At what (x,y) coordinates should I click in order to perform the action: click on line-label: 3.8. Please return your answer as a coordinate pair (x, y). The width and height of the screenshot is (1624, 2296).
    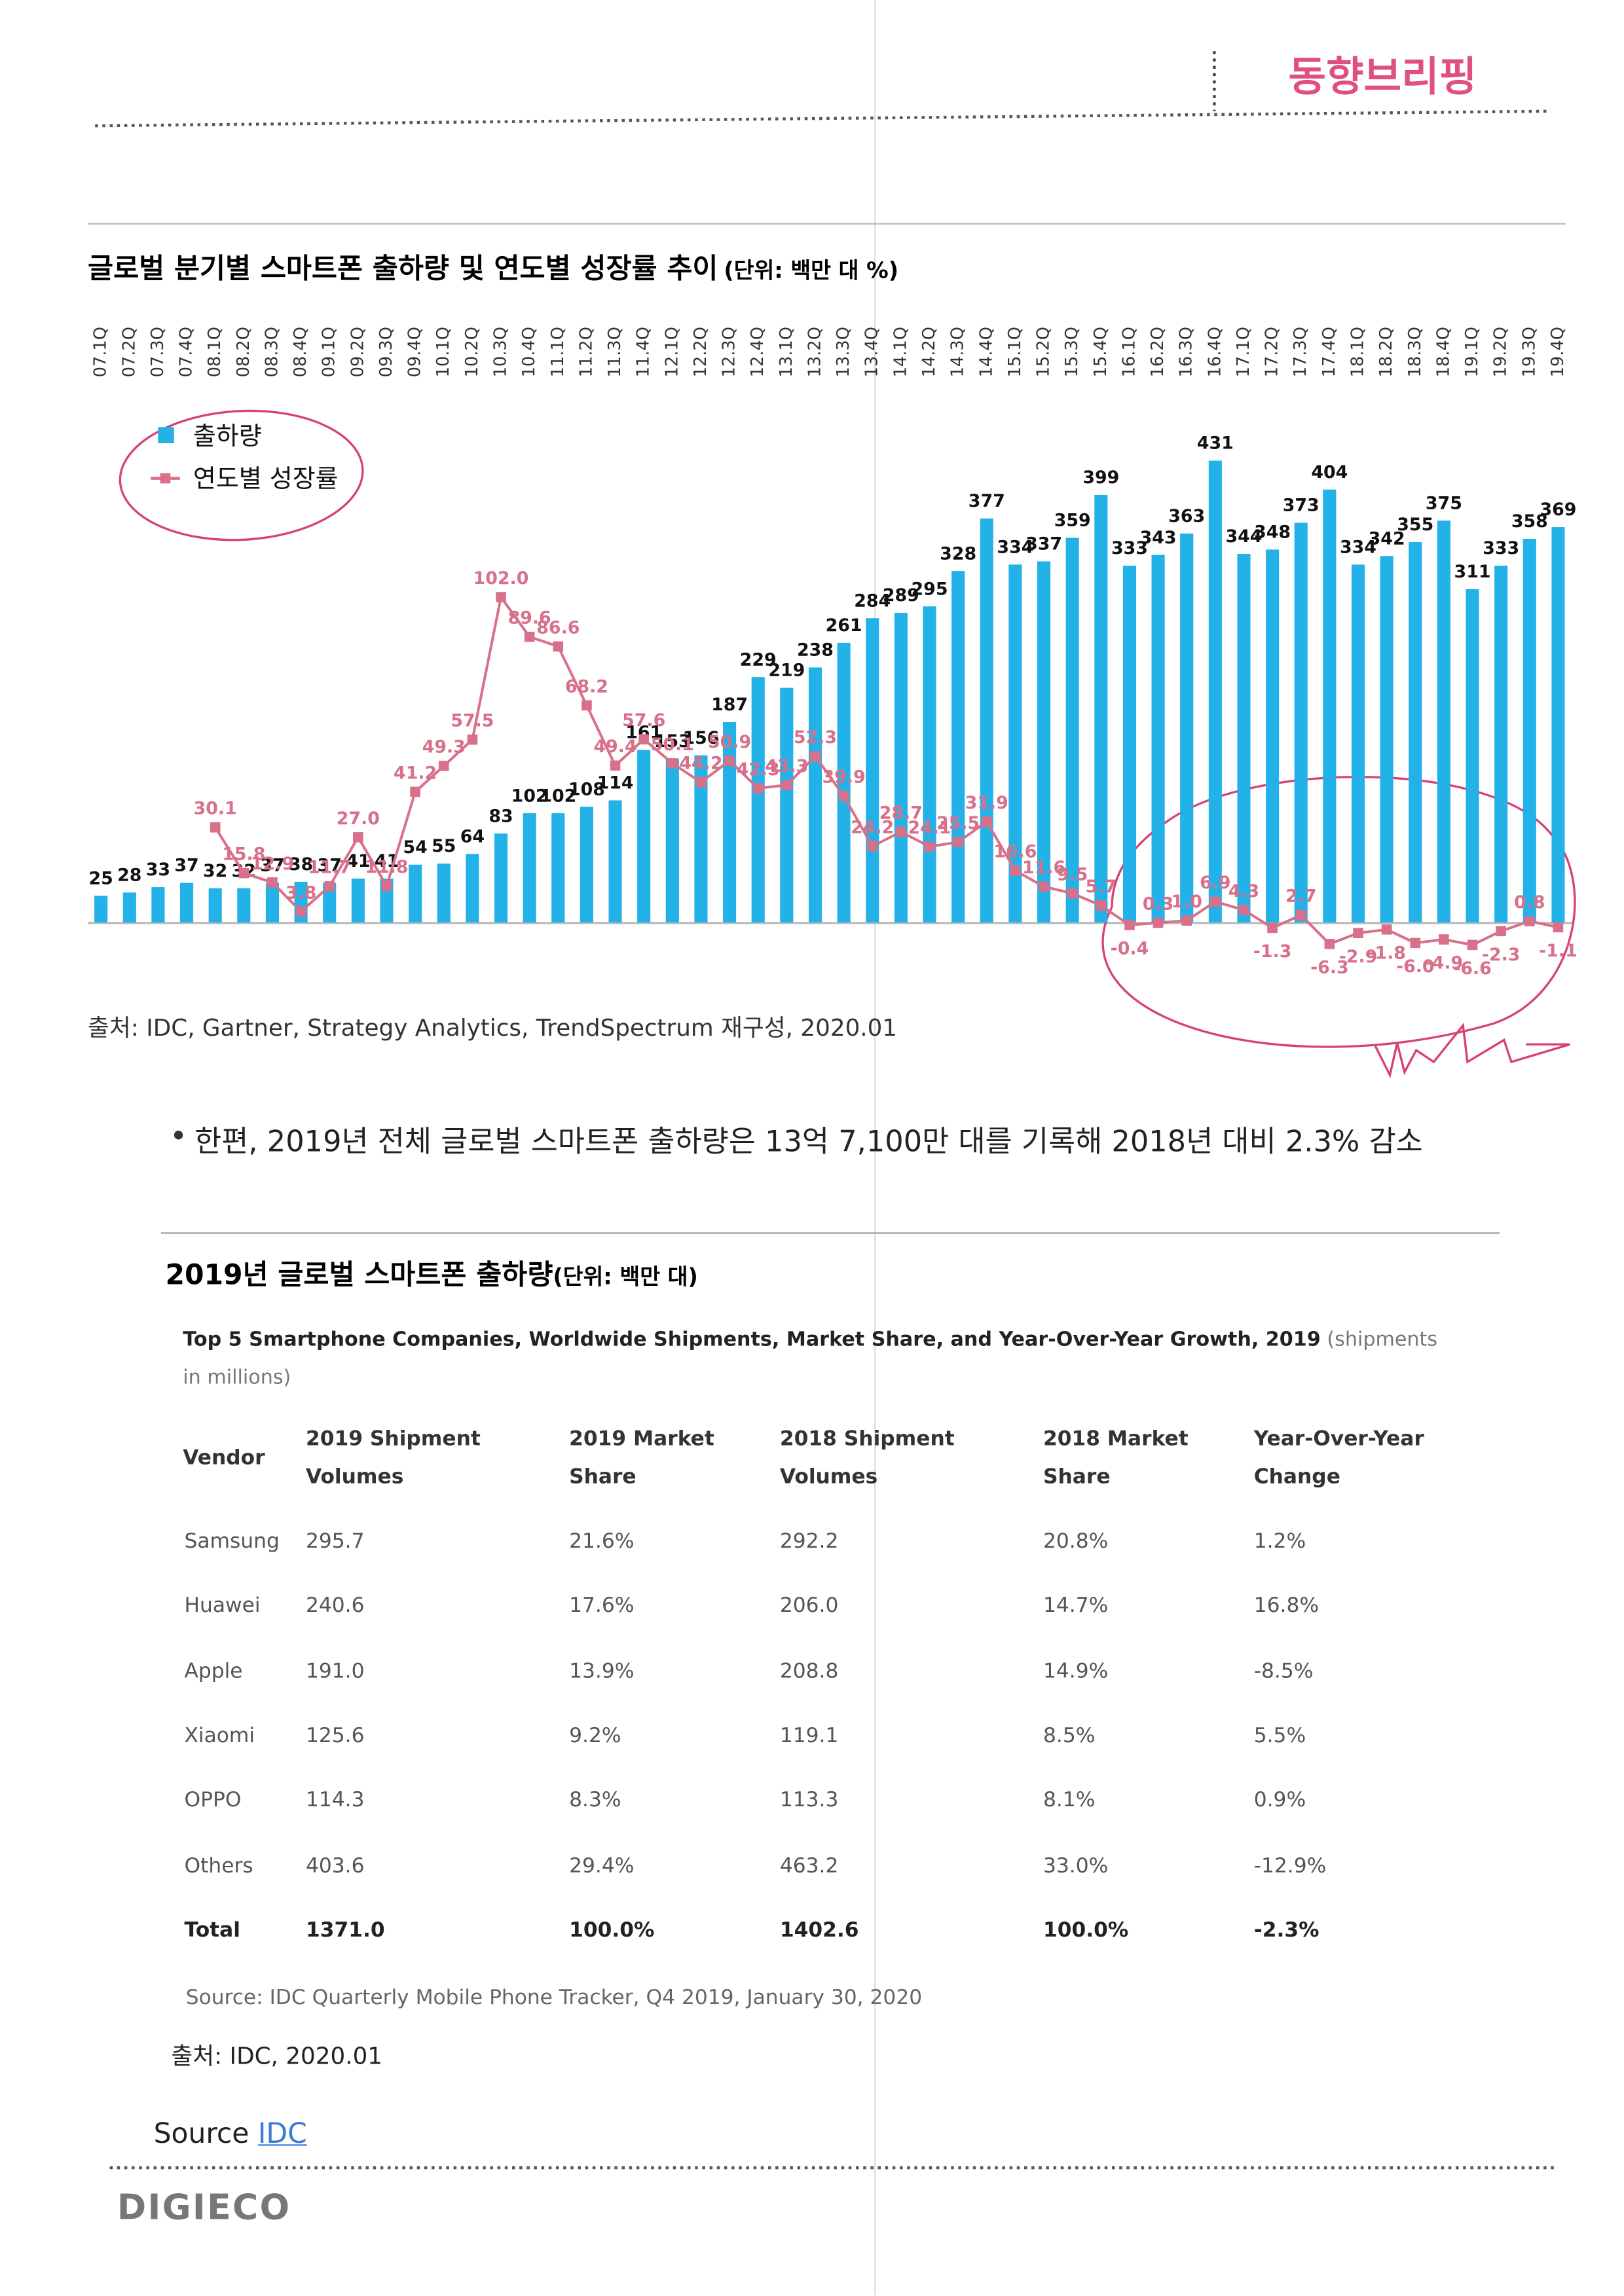
    Looking at the image, I should click on (301, 893).